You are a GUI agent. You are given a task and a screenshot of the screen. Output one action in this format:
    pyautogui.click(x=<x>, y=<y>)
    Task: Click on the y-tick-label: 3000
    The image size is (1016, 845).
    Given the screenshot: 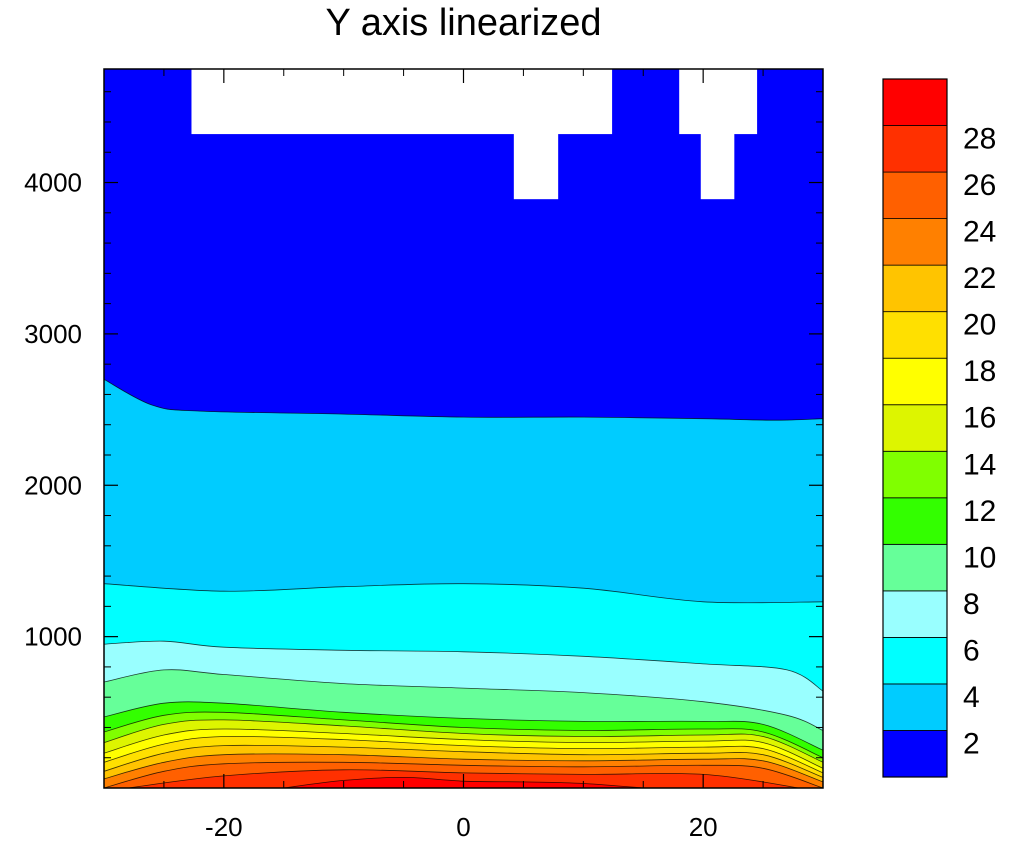 What is the action you would take?
    pyautogui.click(x=53, y=334)
    